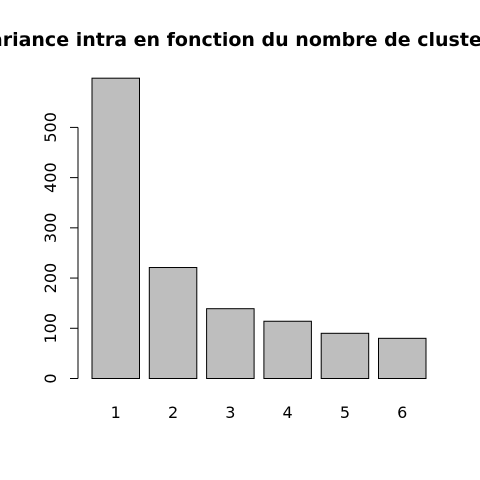  I want to click on y-tick-label: 100, so click(50, 328).